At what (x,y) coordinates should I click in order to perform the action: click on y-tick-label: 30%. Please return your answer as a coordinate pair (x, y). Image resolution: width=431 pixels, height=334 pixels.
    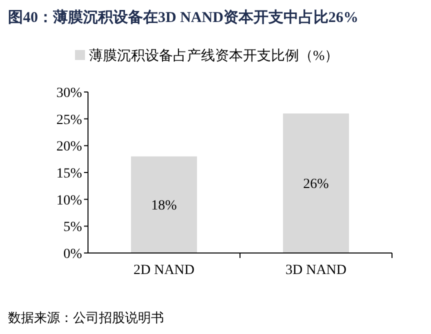
    Looking at the image, I should click on (69, 93).